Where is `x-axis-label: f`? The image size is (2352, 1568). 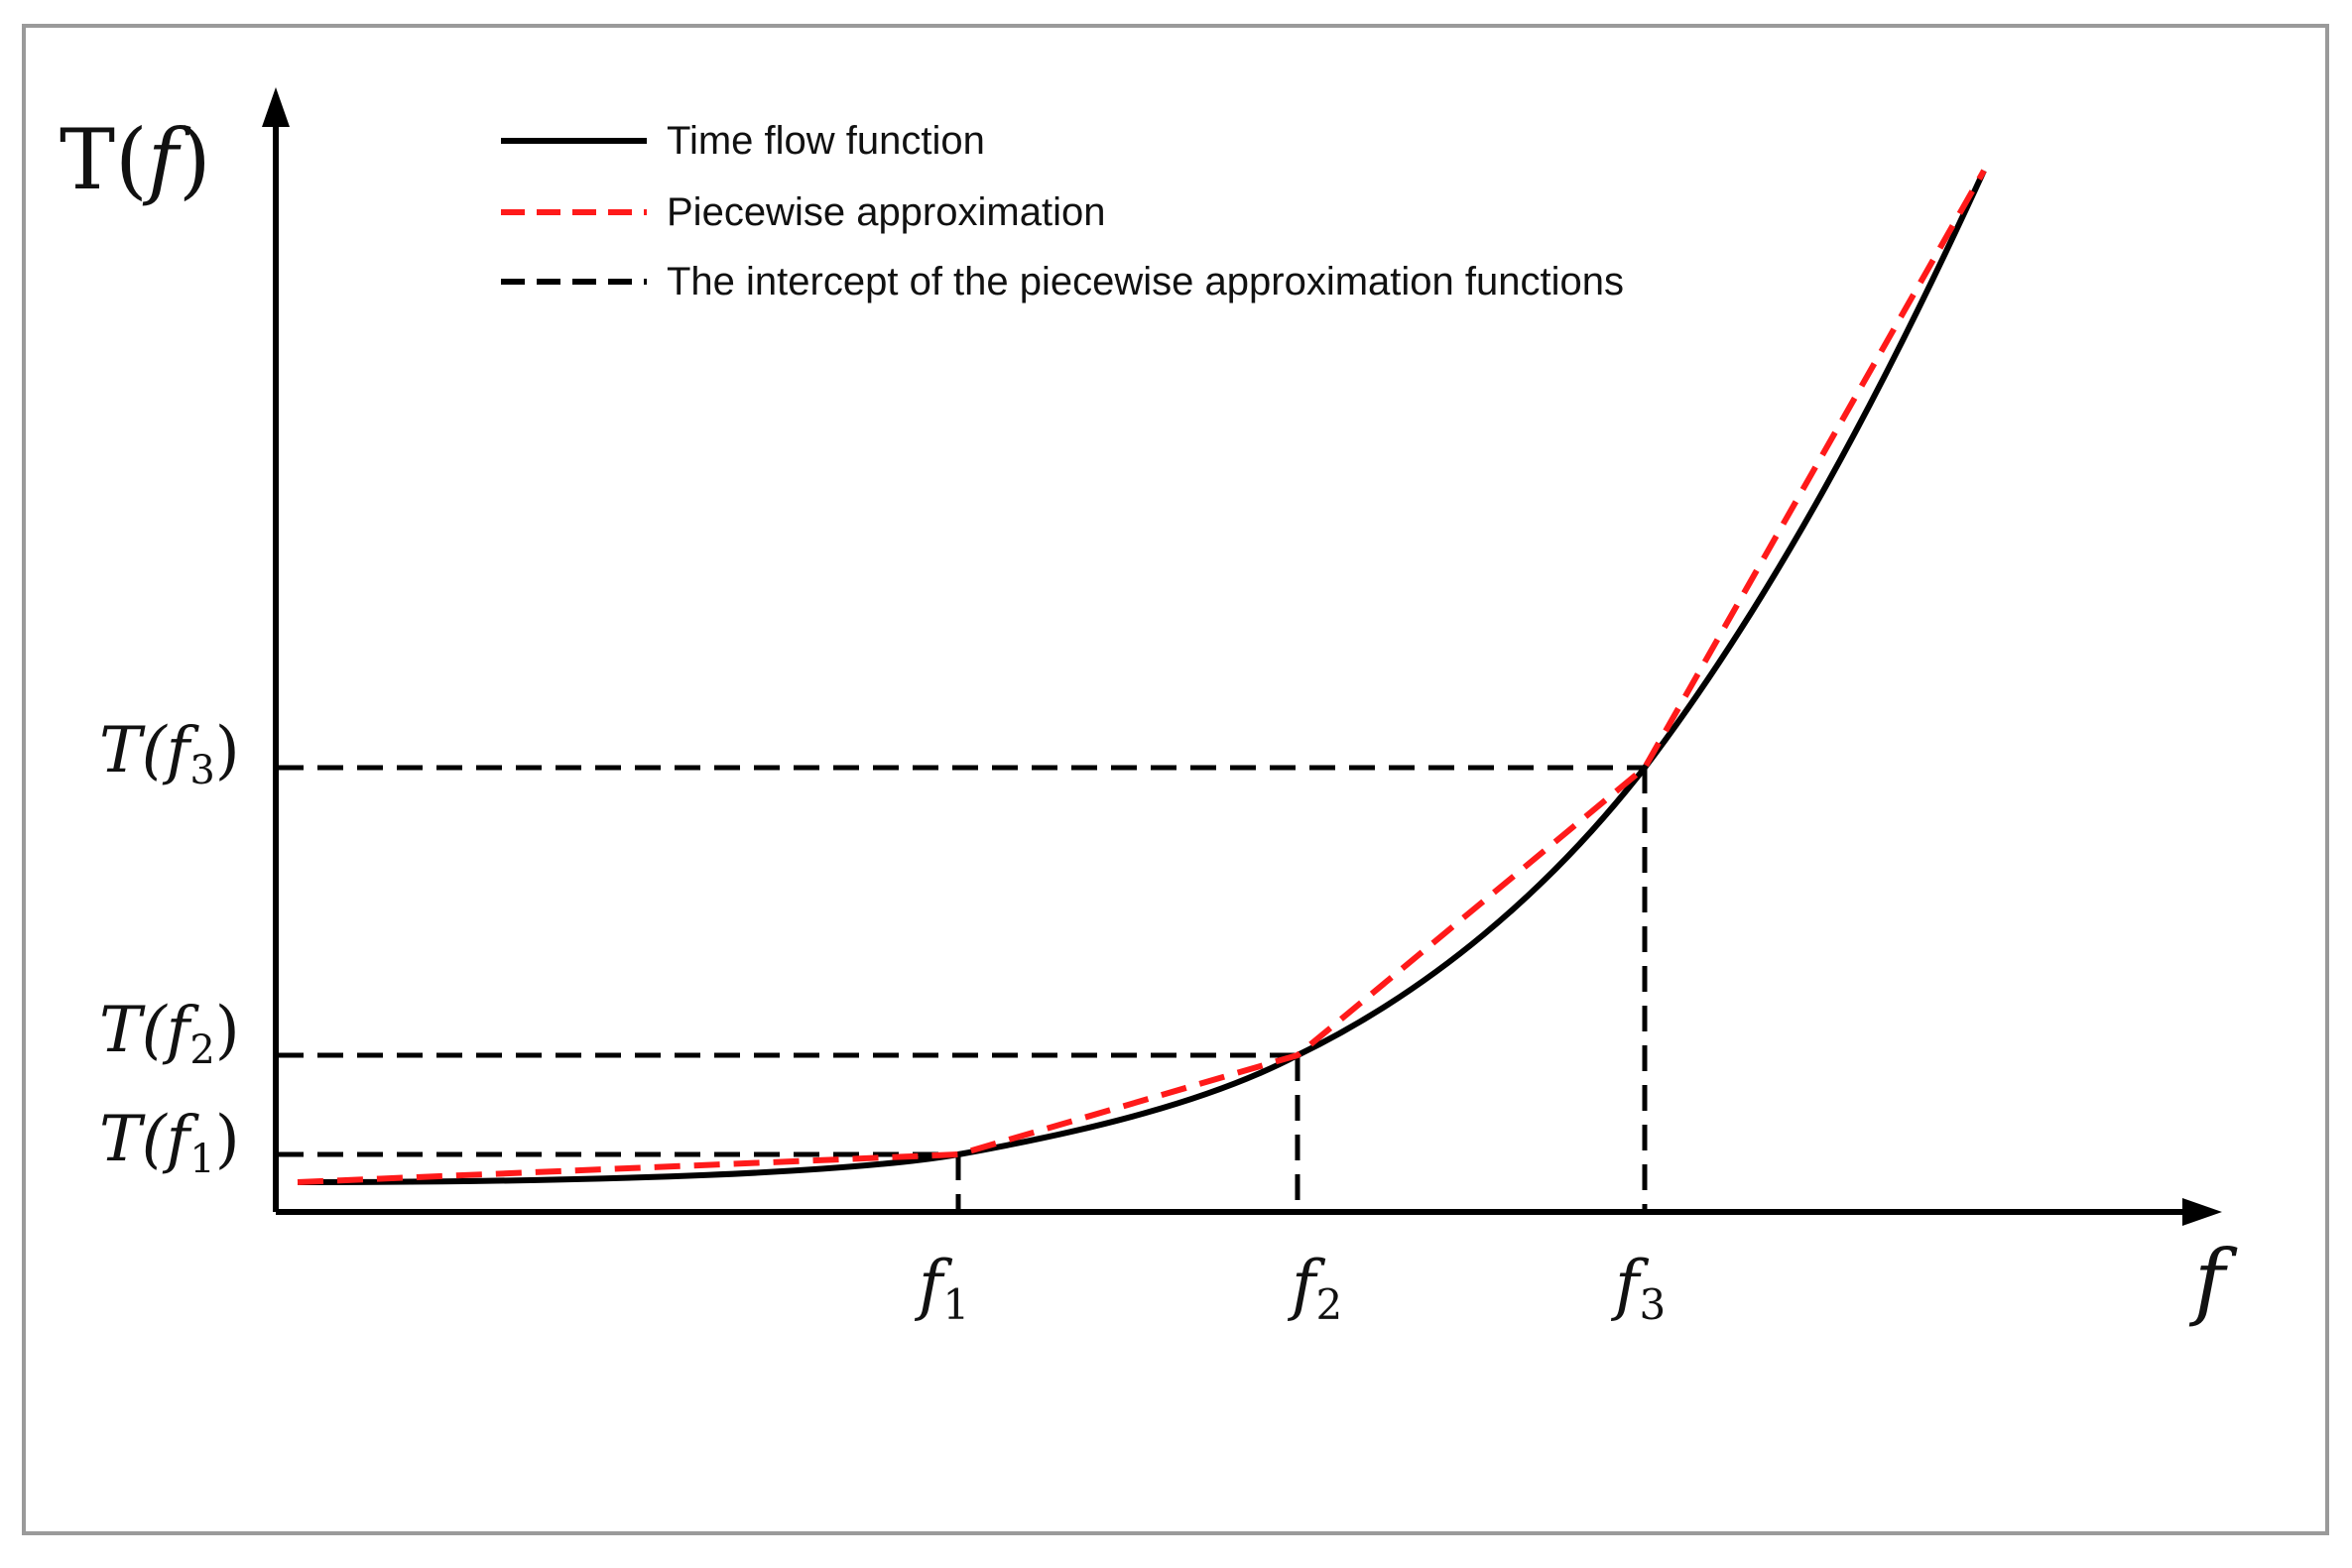 x-axis-label: f is located at coordinates (2213, 1280).